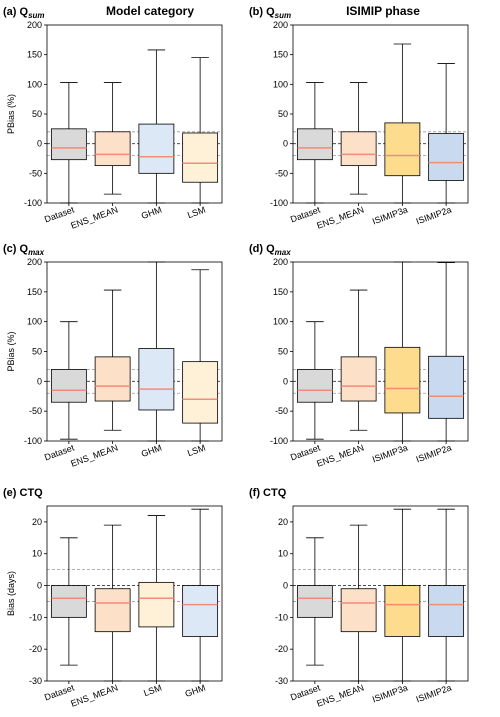  I want to click on panel-title-main: (f) CTQ, so click(268, 493).